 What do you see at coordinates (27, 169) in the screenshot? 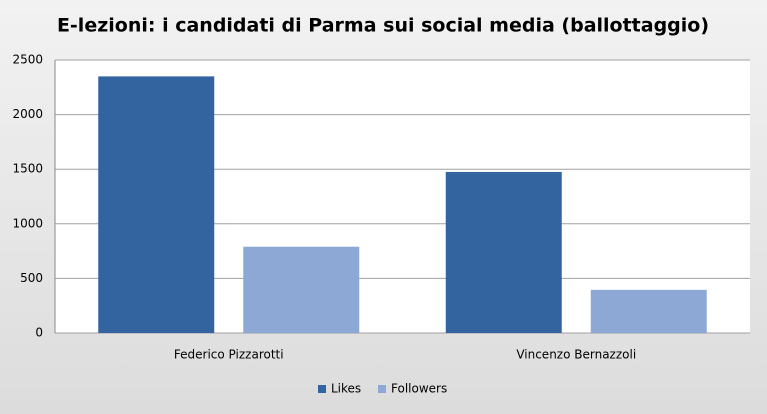
I see `y-tick-label: 1500` at bounding box center [27, 169].